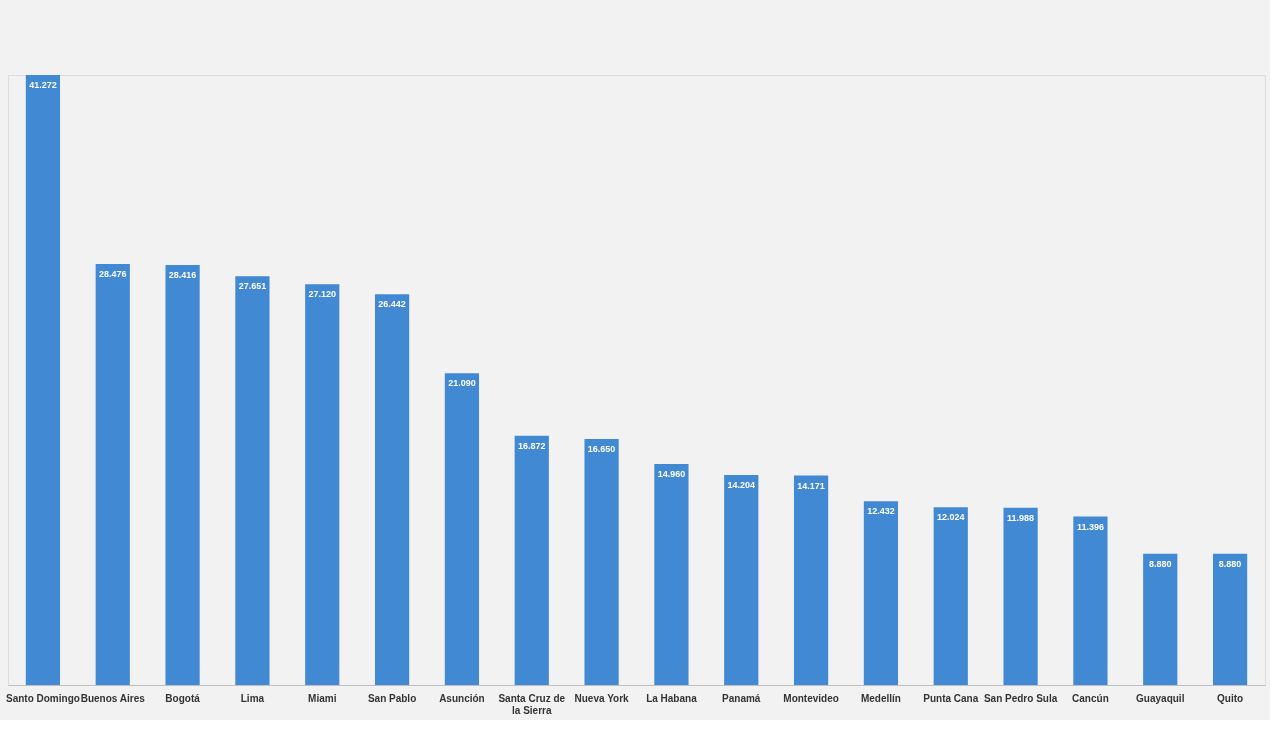  Describe the element at coordinates (392, 698) in the screenshot. I see `x-tick-label: San Pablo` at that location.